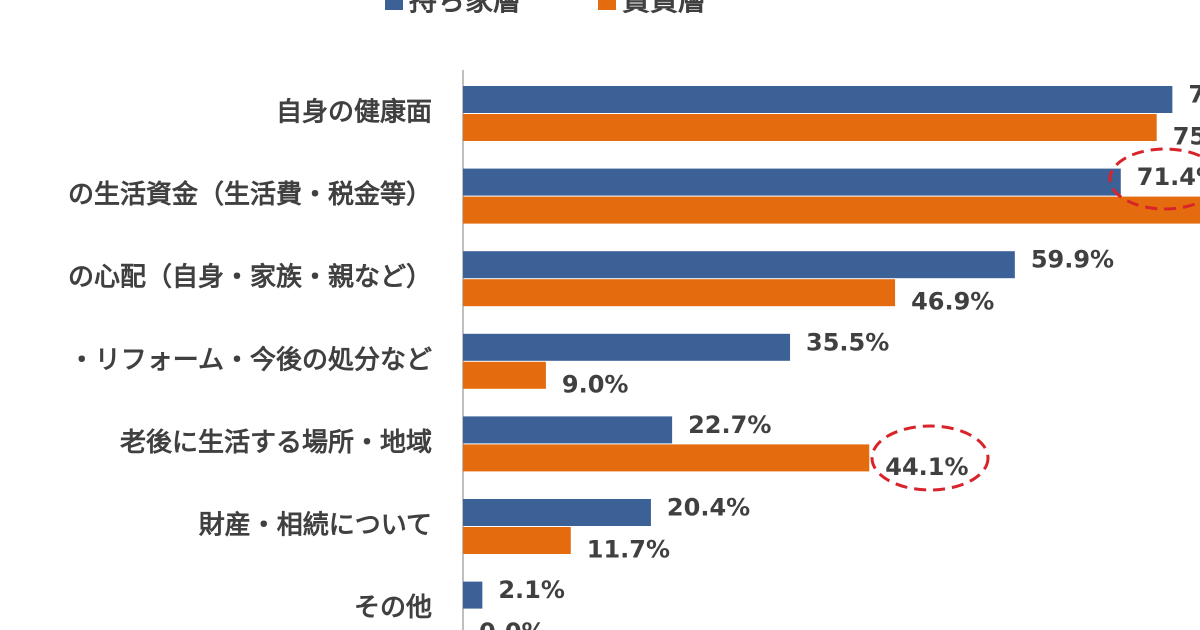  Describe the element at coordinates (250, 277) in the screenshot. I see `category-label: の心配（自身・家族・親など）` at that location.